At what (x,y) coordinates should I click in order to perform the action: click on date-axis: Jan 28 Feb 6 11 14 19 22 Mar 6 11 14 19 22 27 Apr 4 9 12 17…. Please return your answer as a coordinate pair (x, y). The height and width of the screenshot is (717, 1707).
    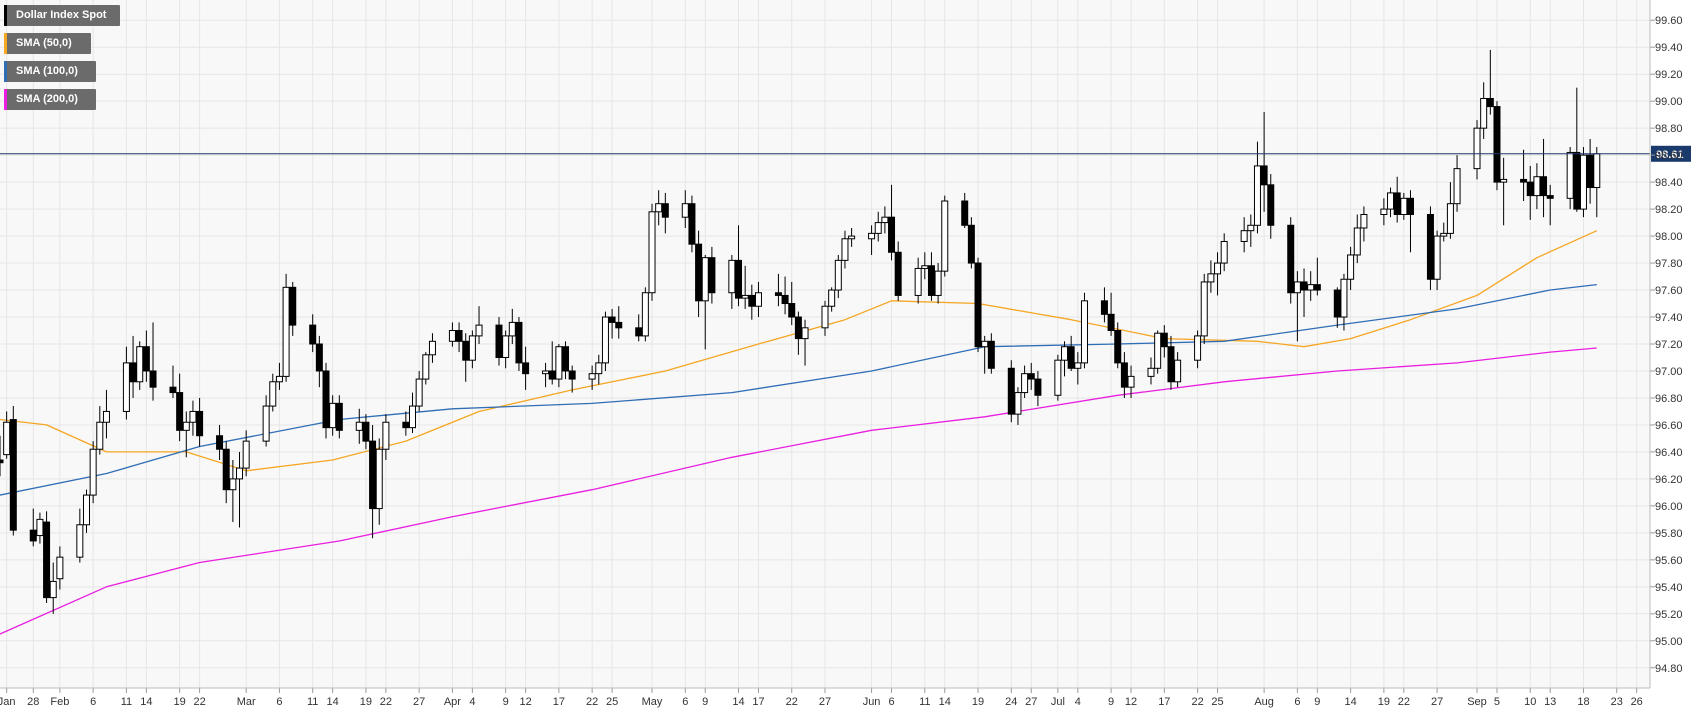
    Looking at the image, I should click on (825, 697).